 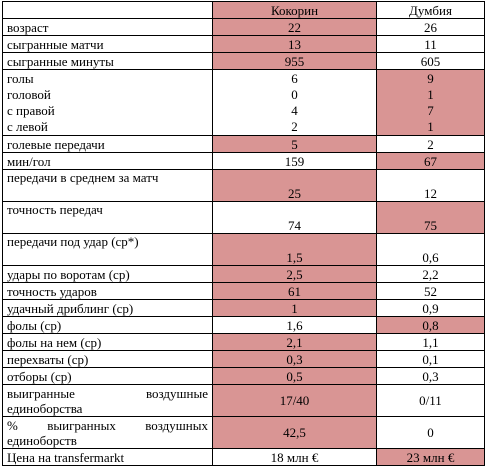 I want to click on player2-value: 2, so click(x=430, y=144).